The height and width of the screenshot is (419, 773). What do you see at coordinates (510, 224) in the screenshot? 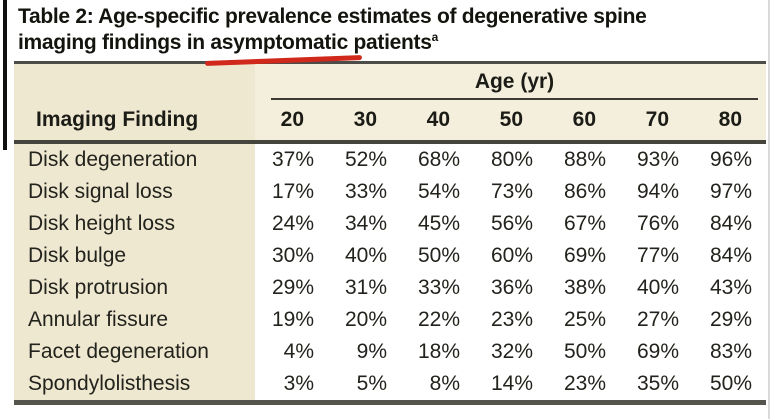
I see `prevalence-value: 56%` at bounding box center [510, 224].